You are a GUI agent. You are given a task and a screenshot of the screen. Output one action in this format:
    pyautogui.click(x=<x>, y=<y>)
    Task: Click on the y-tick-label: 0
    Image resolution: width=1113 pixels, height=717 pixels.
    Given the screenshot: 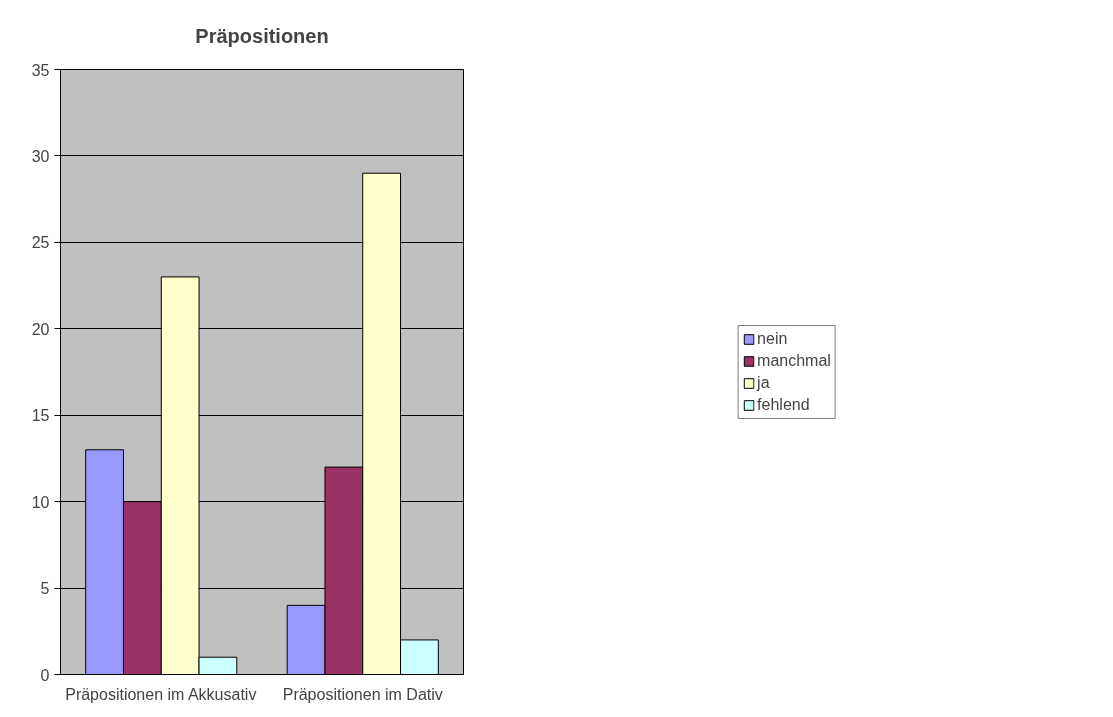 What is the action you would take?
    pyautogui.click(x=45, y=675)
    